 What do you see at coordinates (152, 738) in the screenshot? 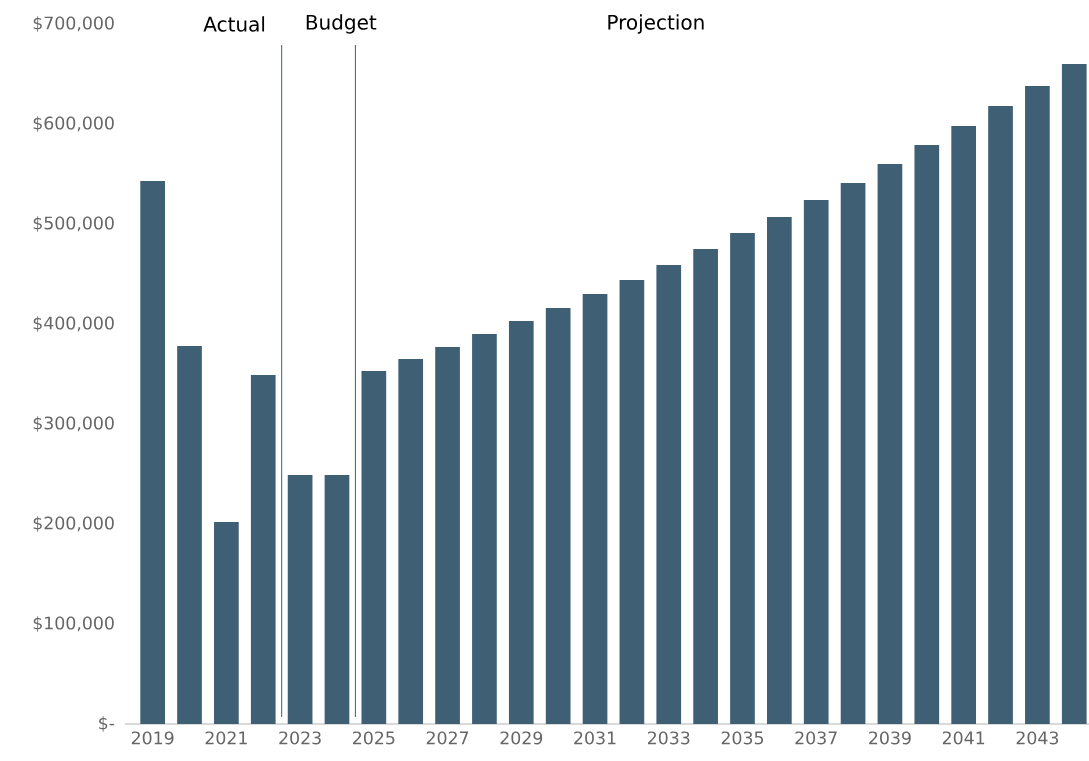
I see `x-tick-label: 2019` at bounding box center [152, 738].